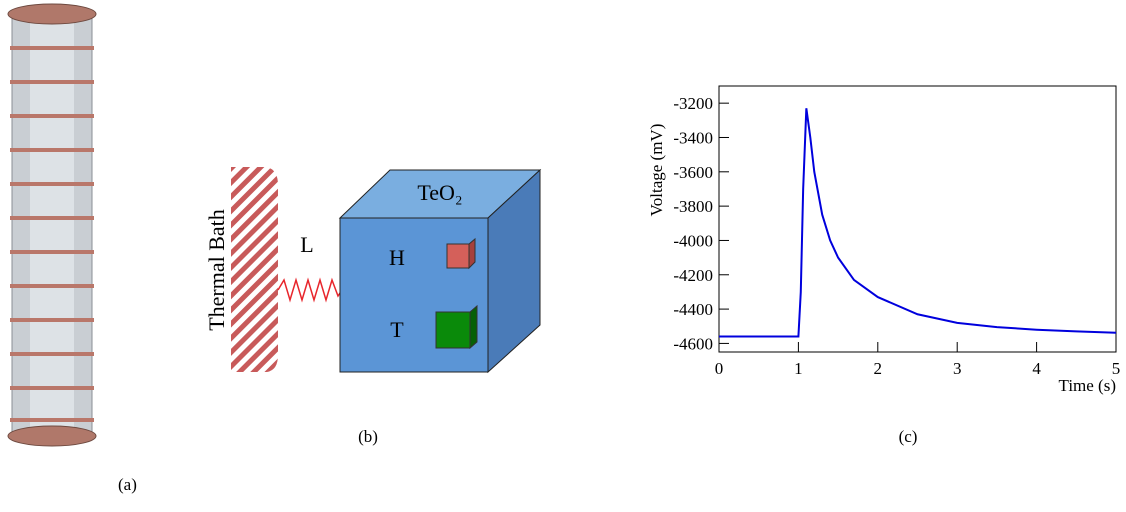 Image resolution: width=1126 pixels, height=512 pixels. What do you see at coordinates (52, 225) in the screenshot?
I see `detector-tower` at bounding box center [52, 225].